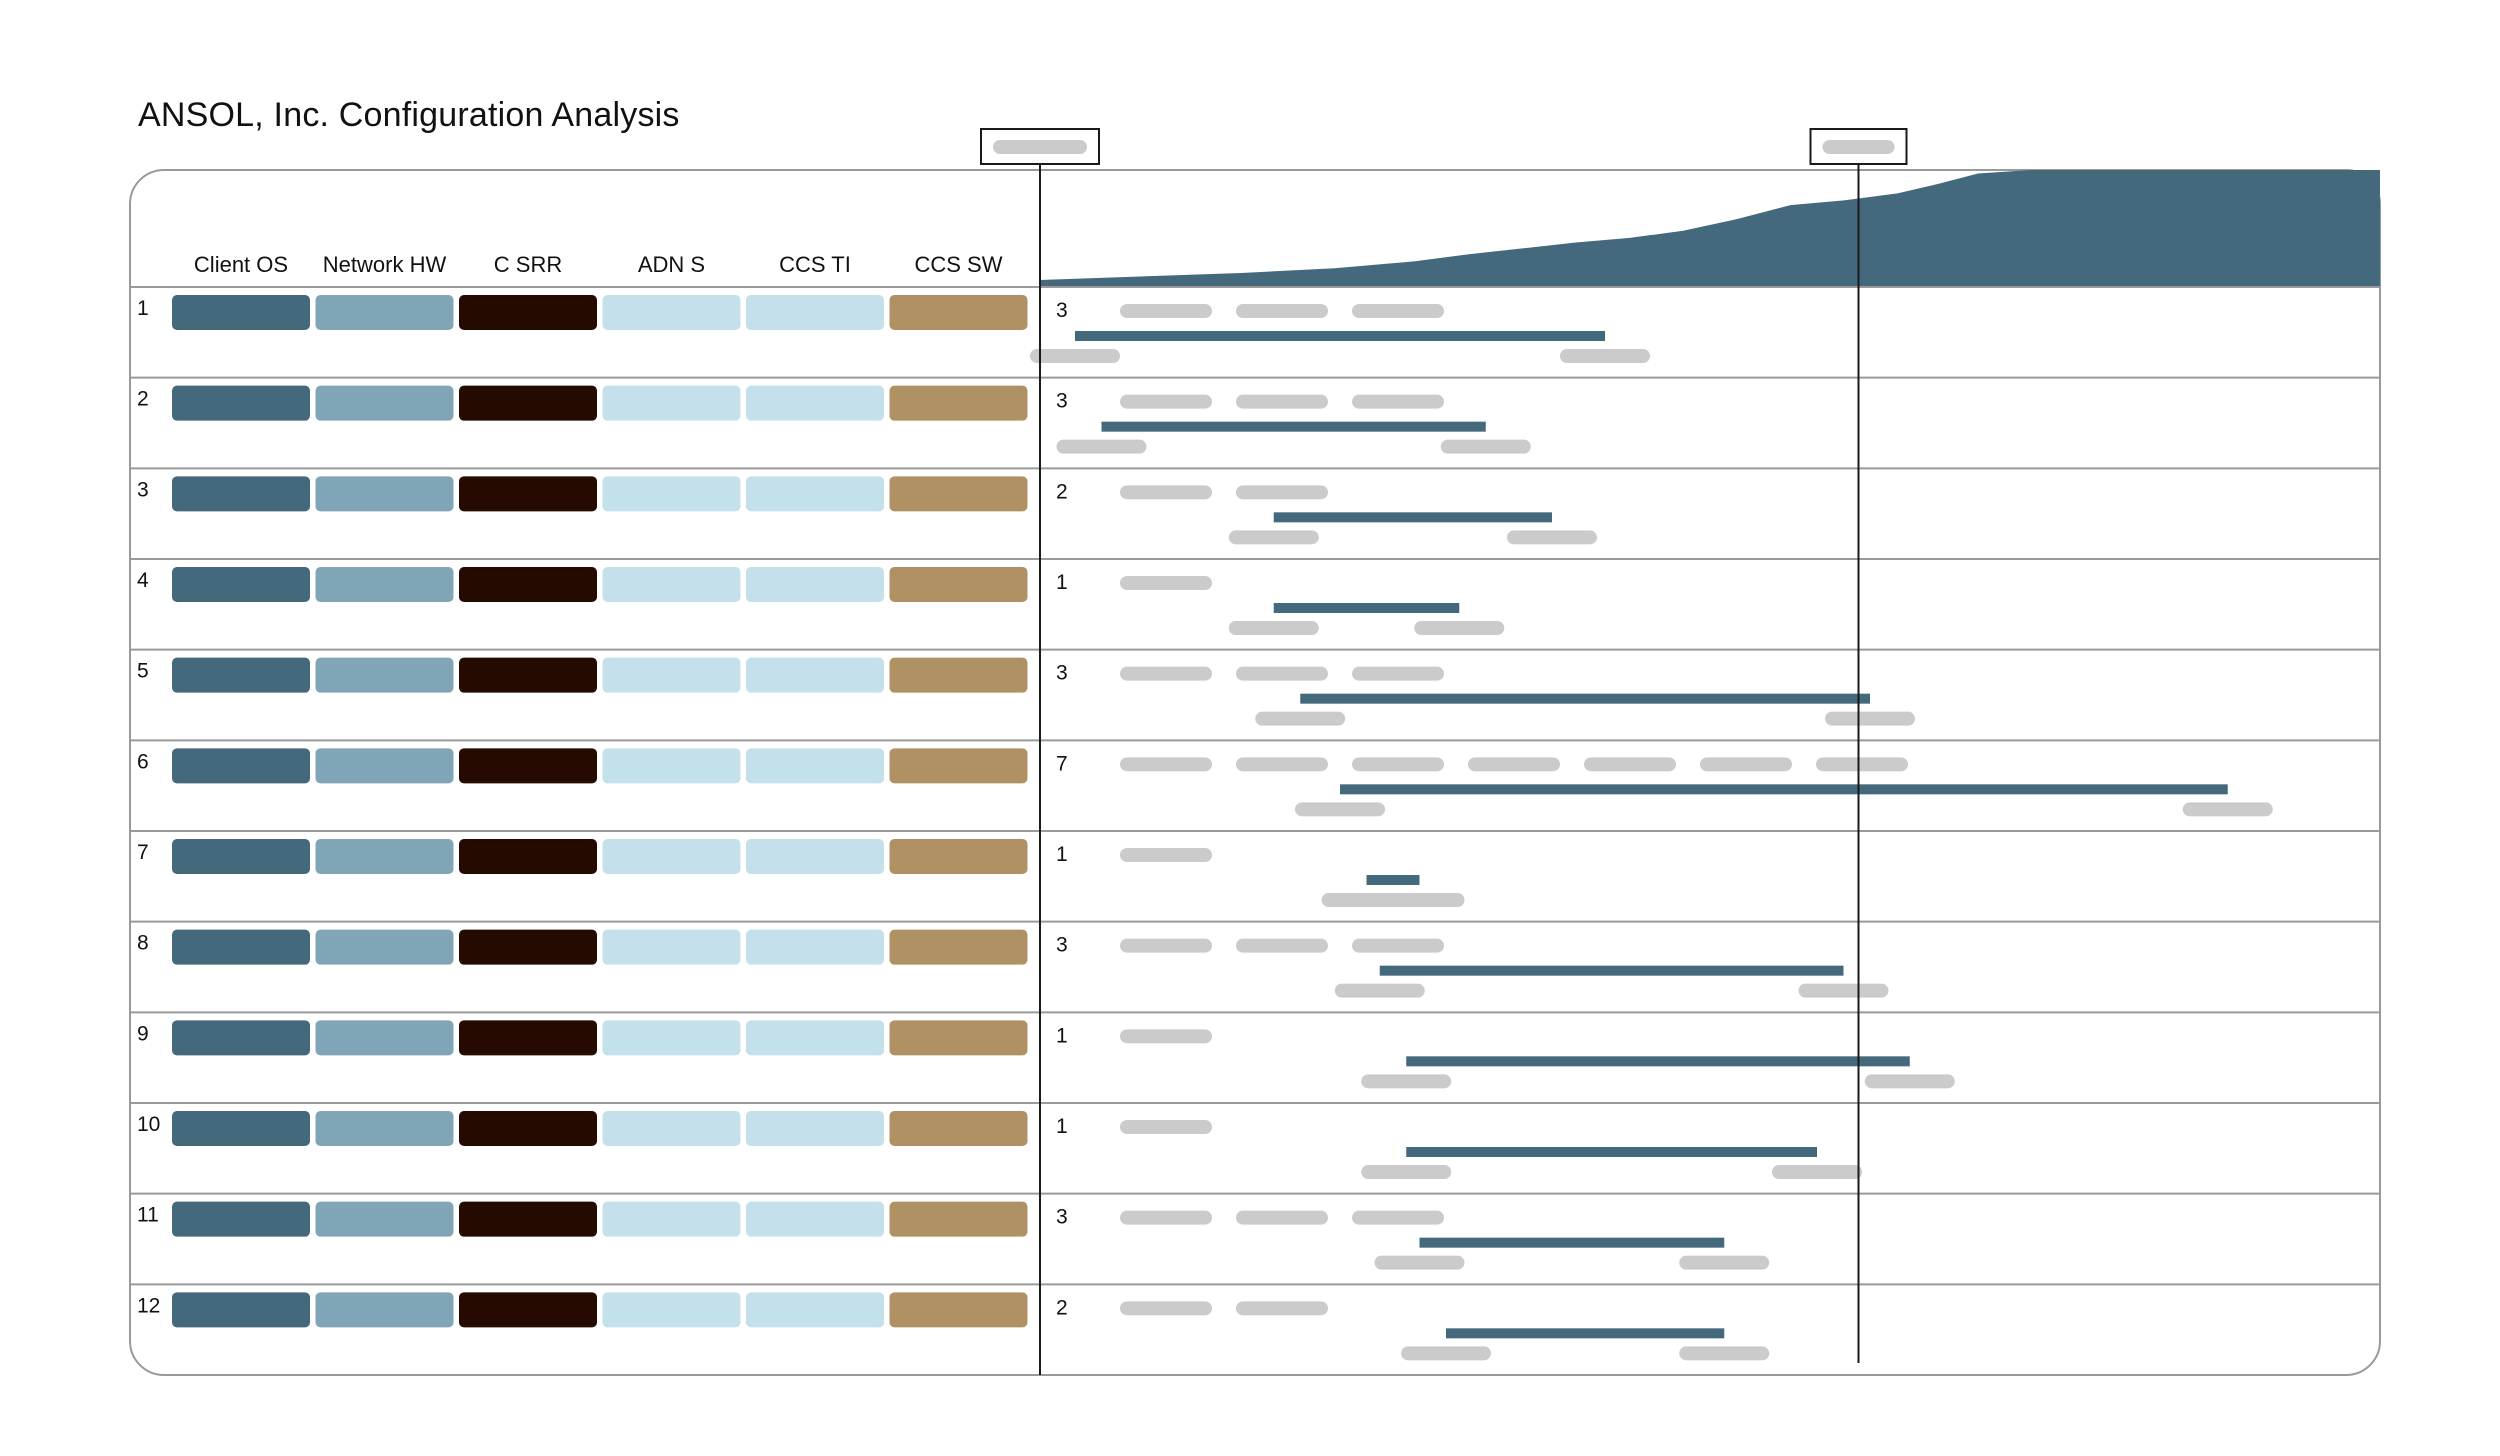 Image resolution: width=2500 pixels, height=1456 pixels. What do you see at coordinates (815, 264) in the screenshot?
I see `column-header: CCS TI` at bounding box center [815, 264].